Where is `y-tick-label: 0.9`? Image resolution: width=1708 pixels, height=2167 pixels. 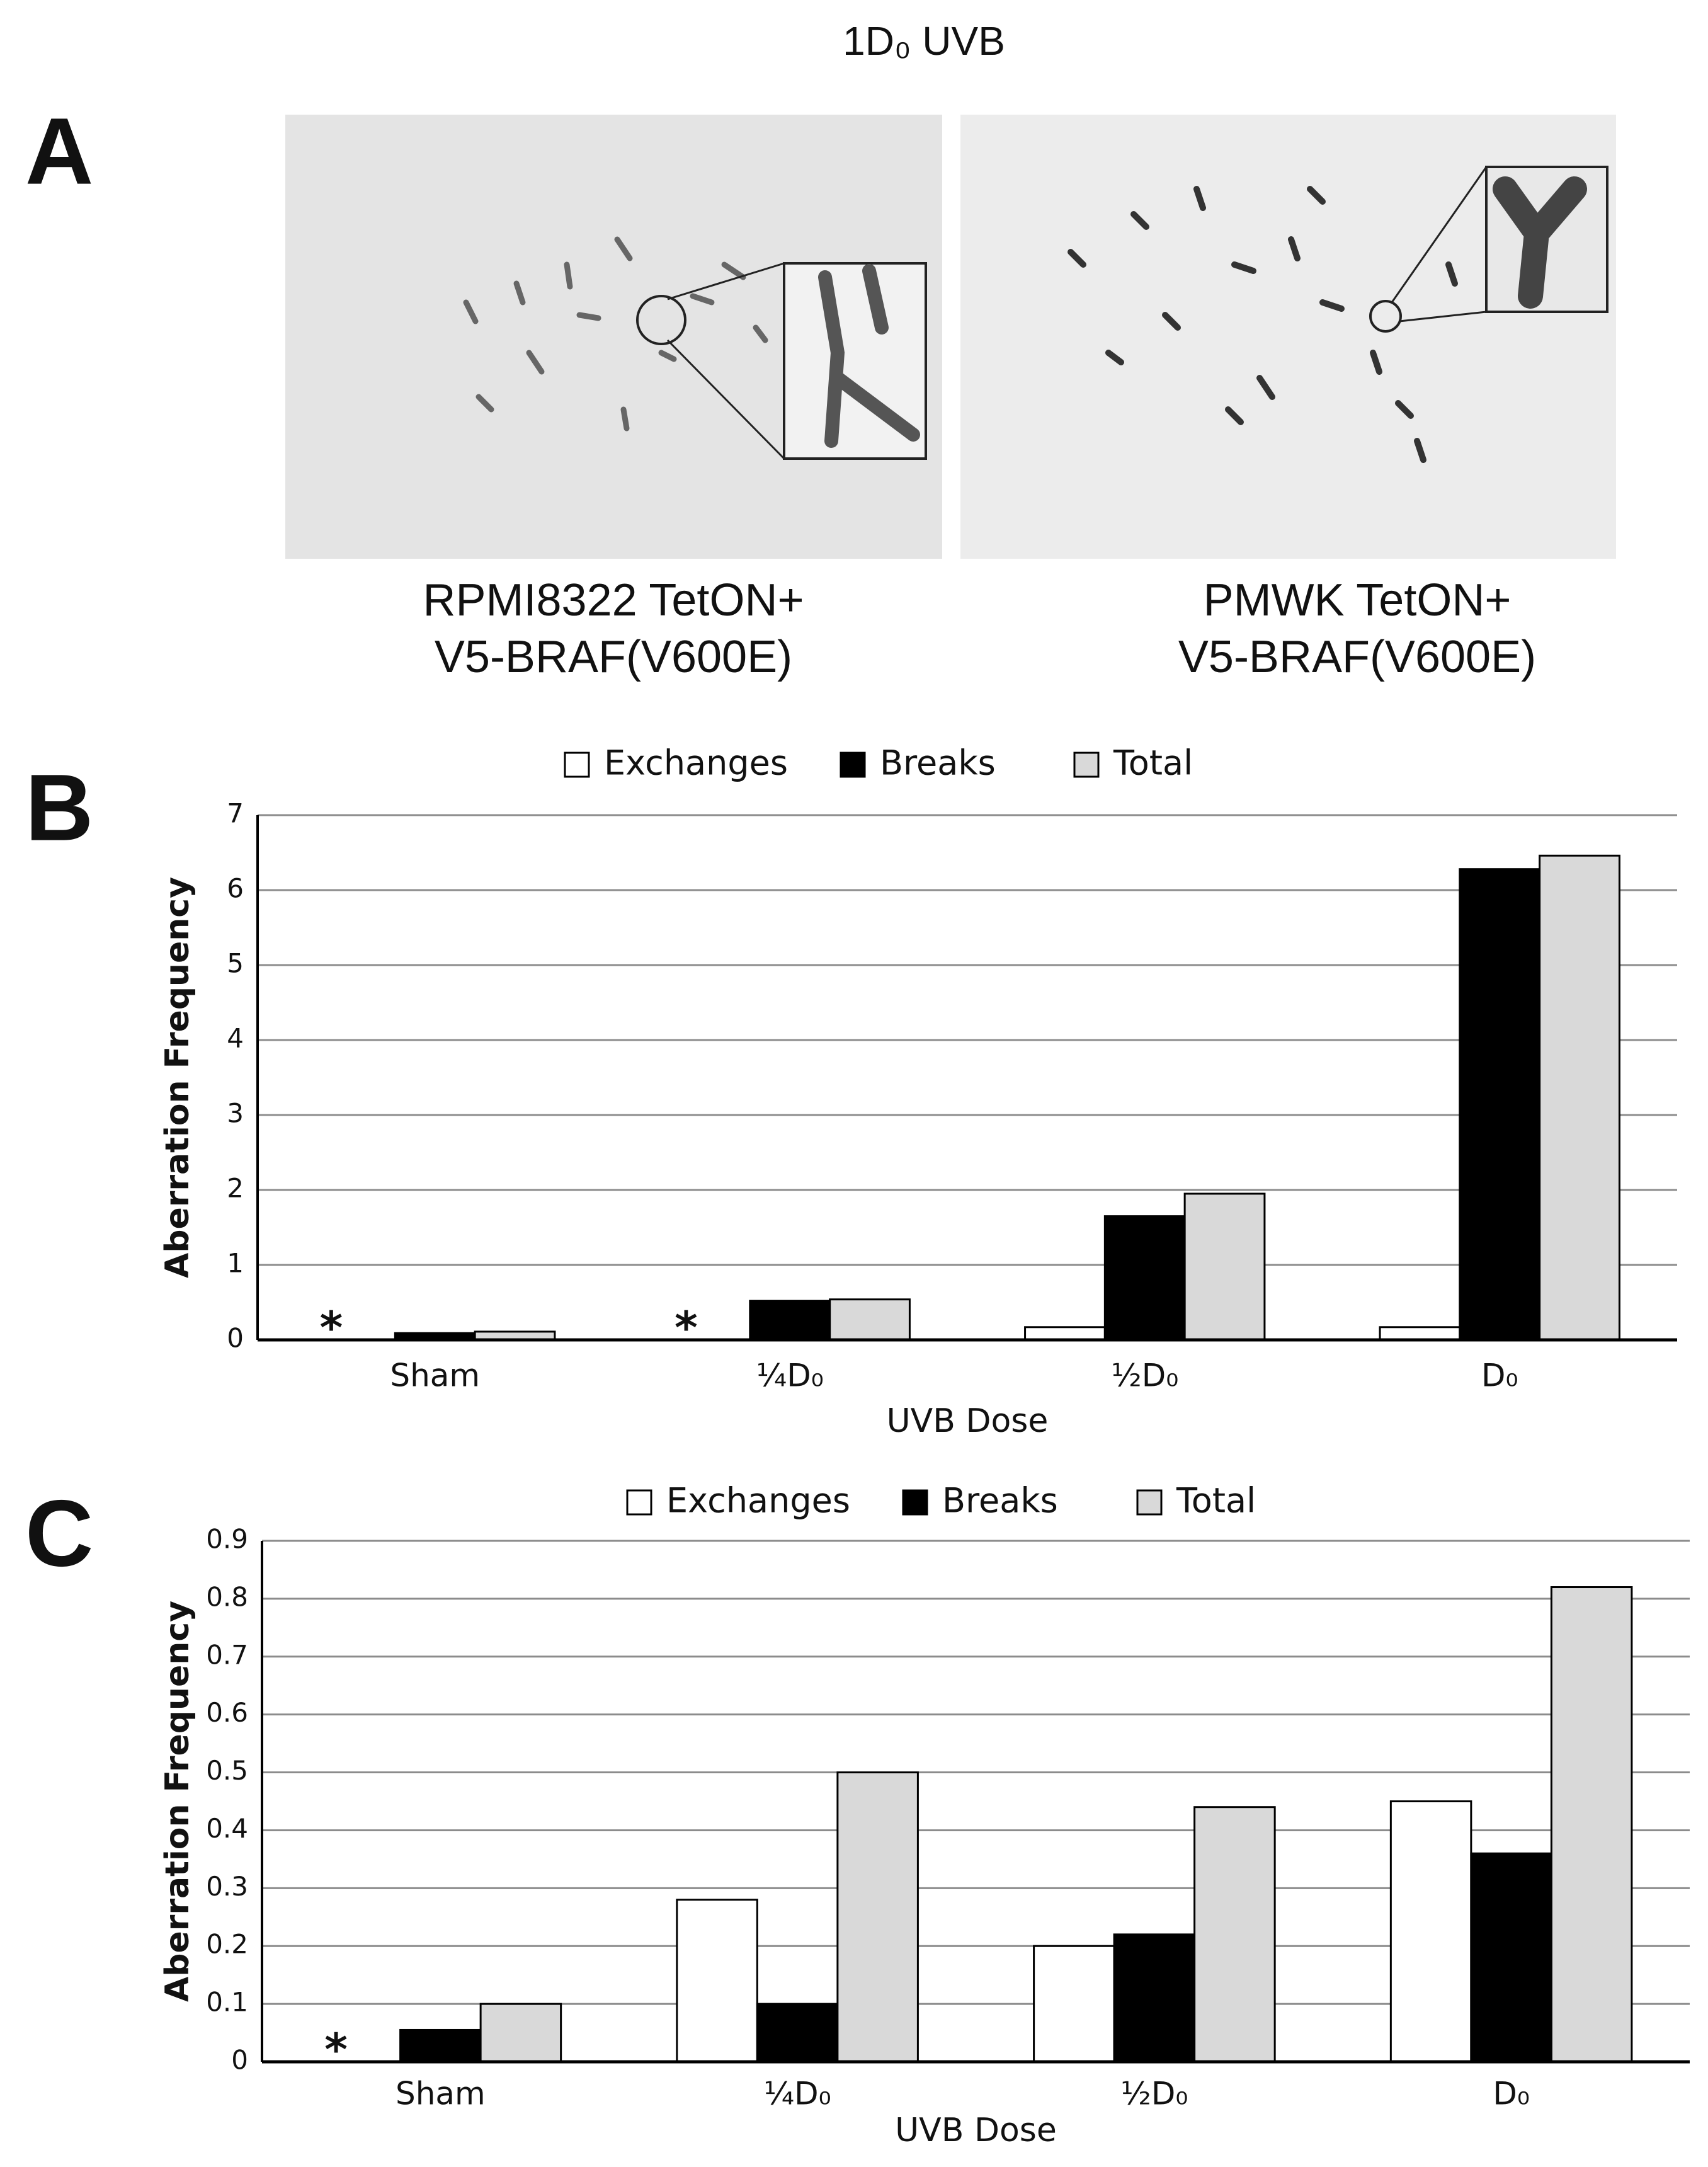 y-tick-label: 0.9 is located at coordinates (227, 1539).